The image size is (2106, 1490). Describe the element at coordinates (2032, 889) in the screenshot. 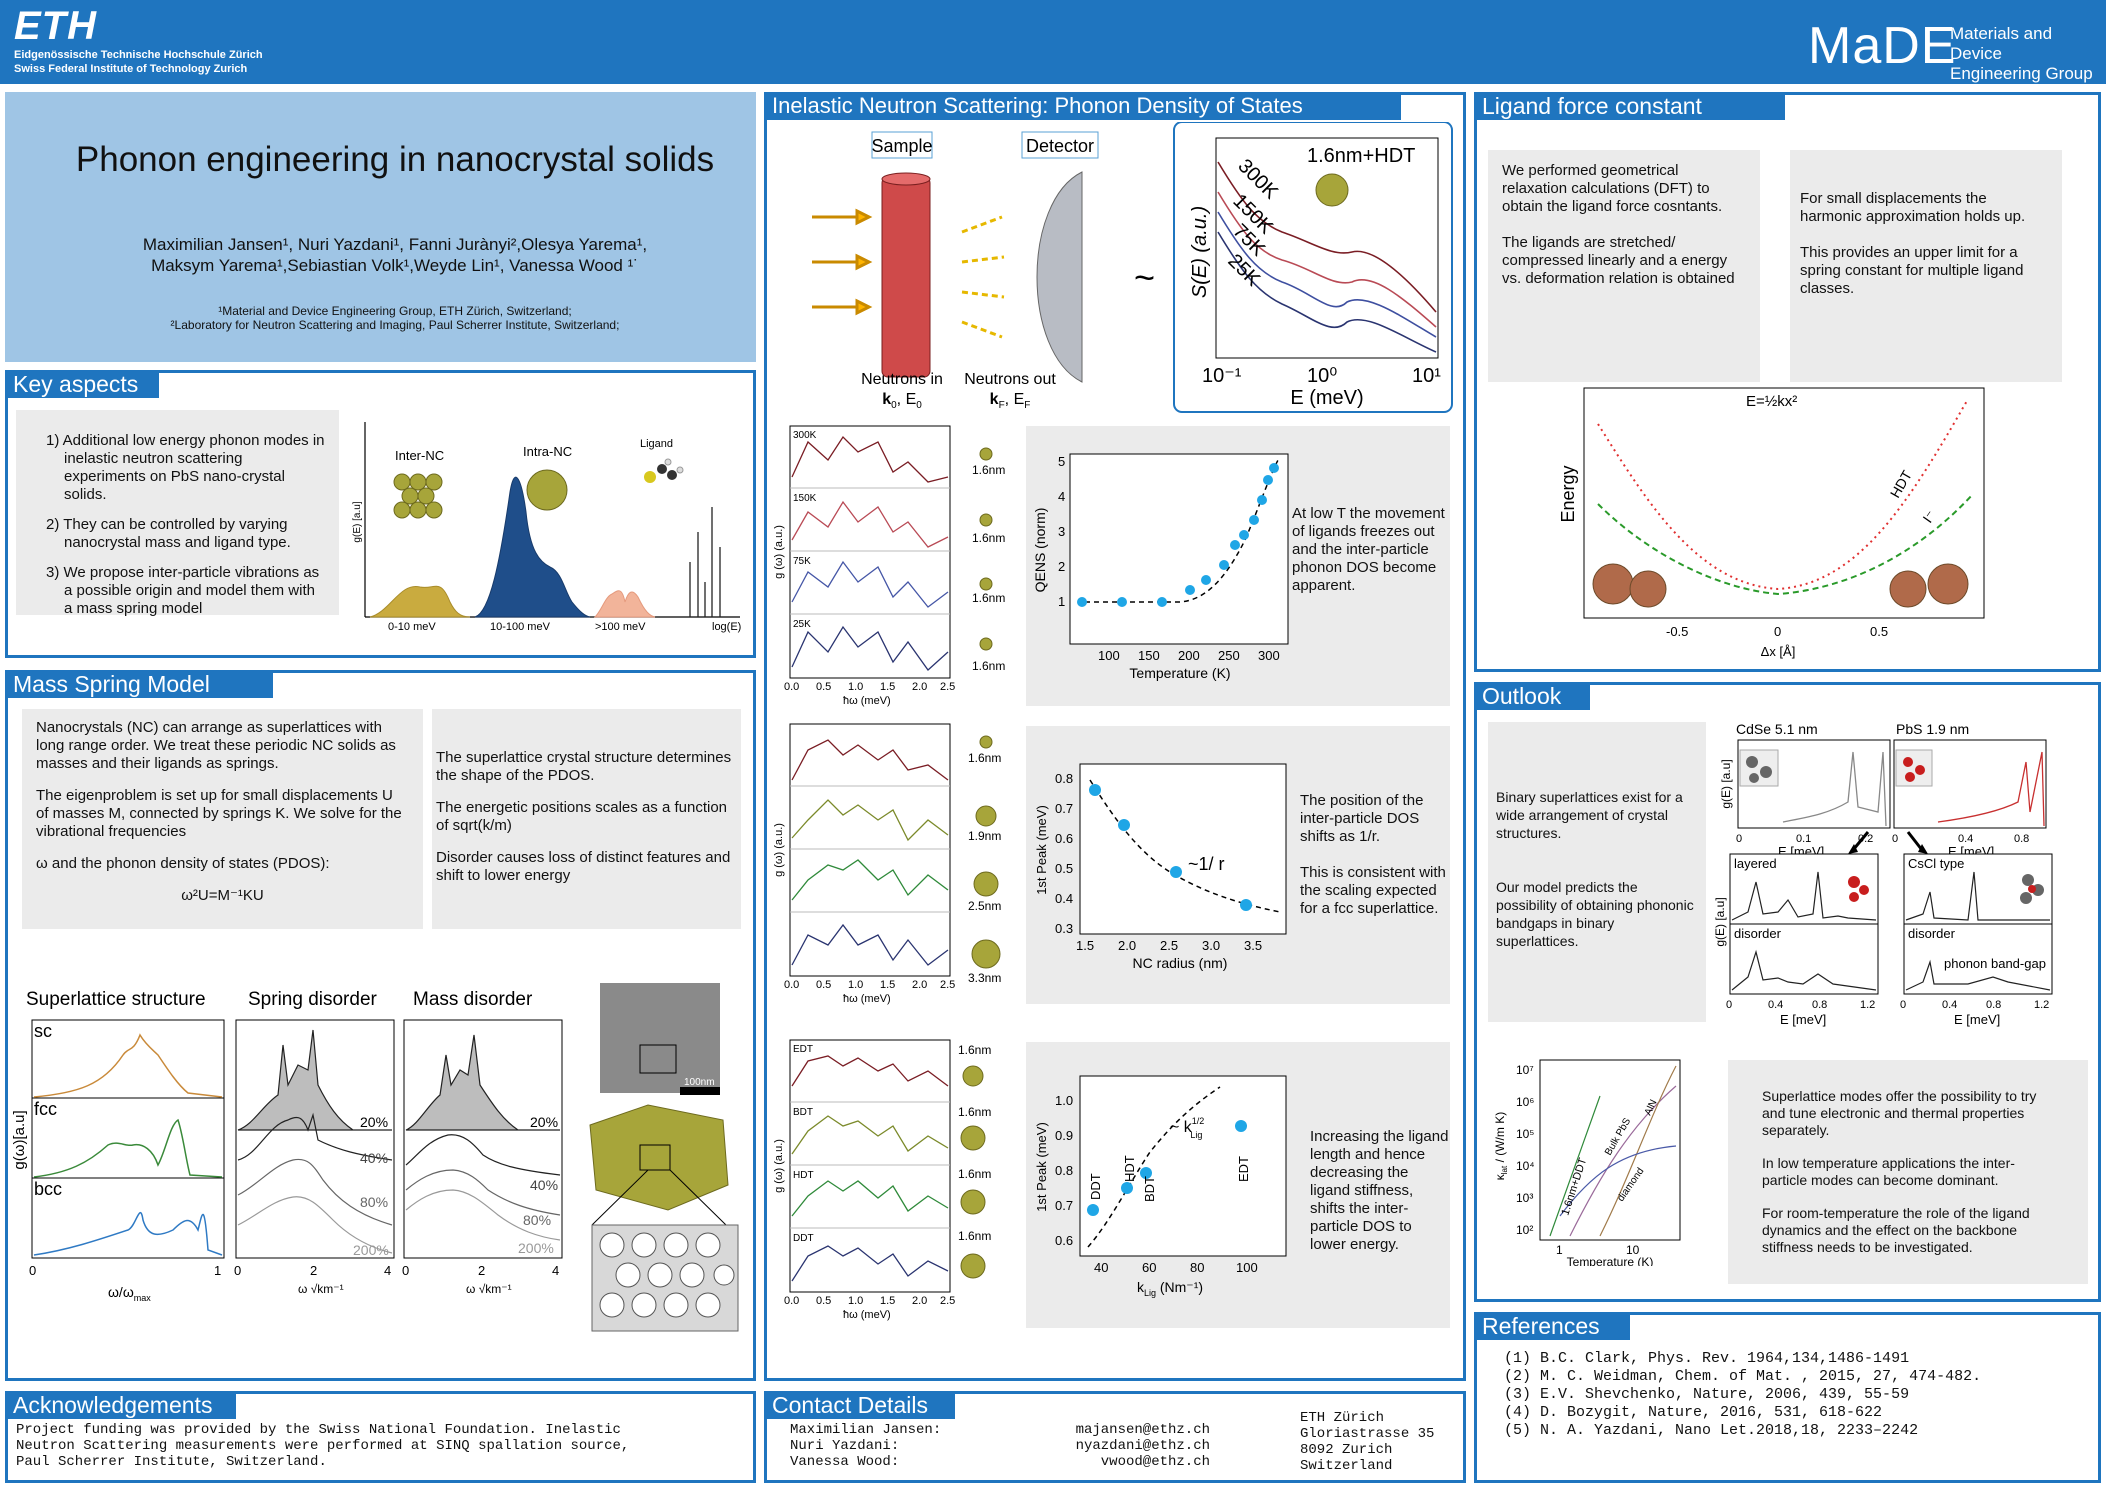

I see `ol-cscl-struct` at that location.